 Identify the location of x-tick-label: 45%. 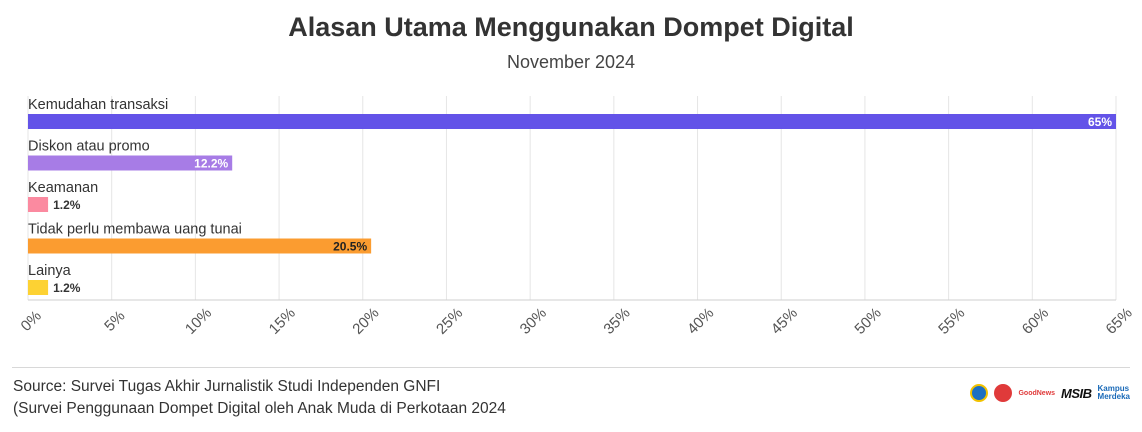
(784, 321).